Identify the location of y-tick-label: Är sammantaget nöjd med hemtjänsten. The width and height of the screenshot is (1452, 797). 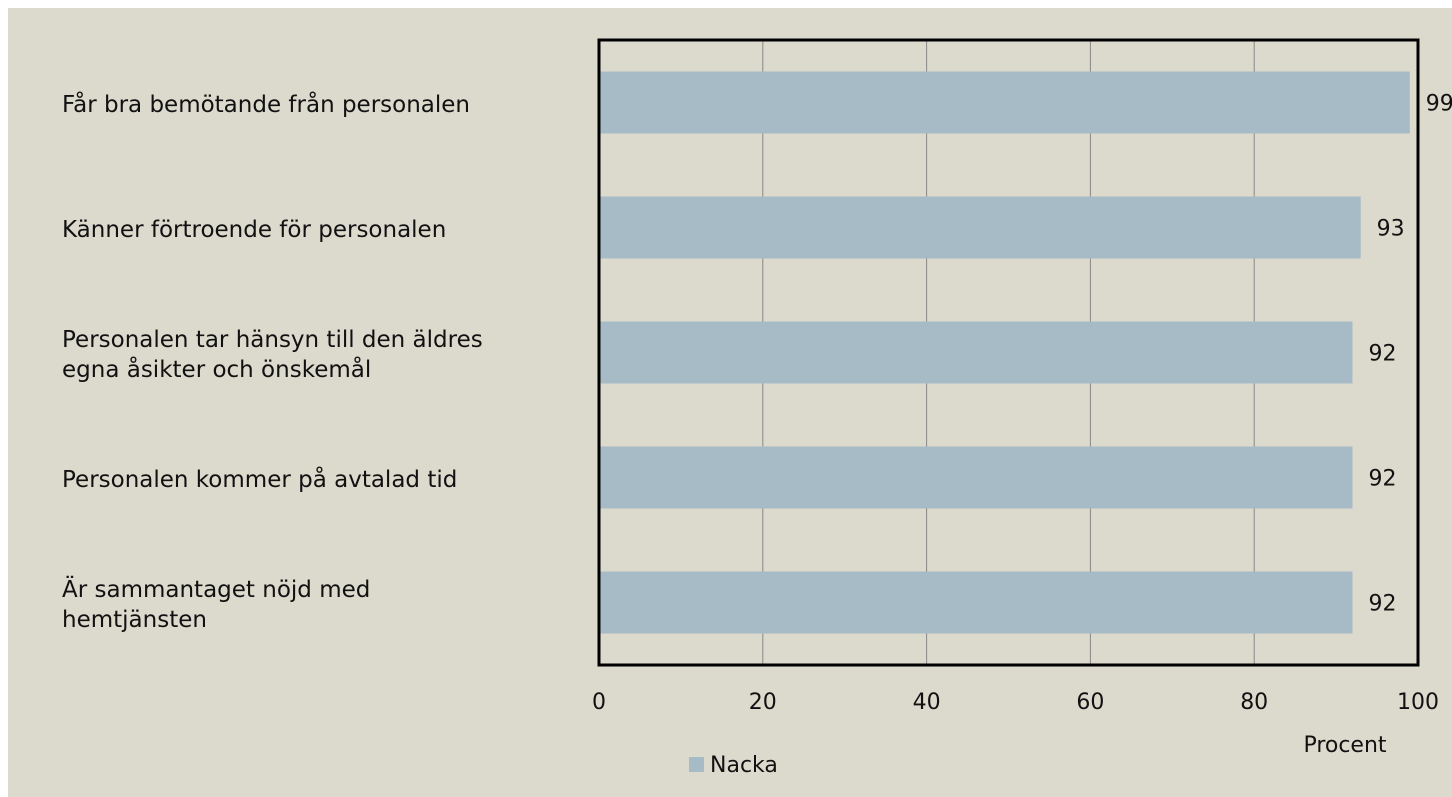
(216, 604).